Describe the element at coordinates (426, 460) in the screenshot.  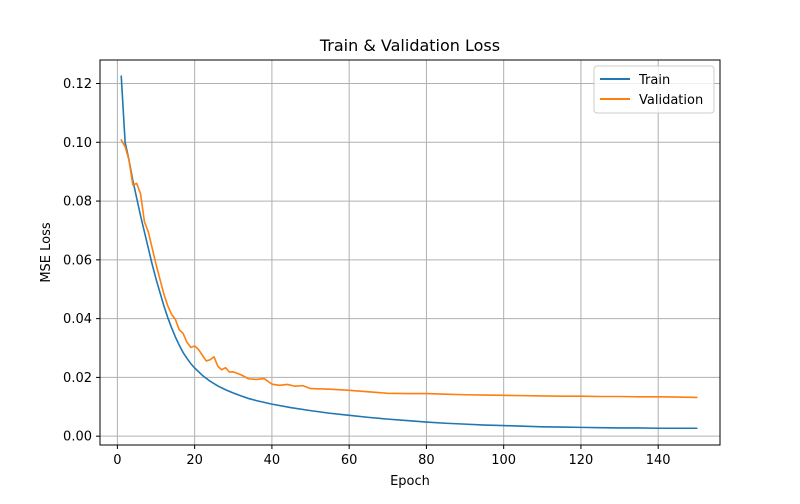
I see `x-tick-label: 80` at that location.